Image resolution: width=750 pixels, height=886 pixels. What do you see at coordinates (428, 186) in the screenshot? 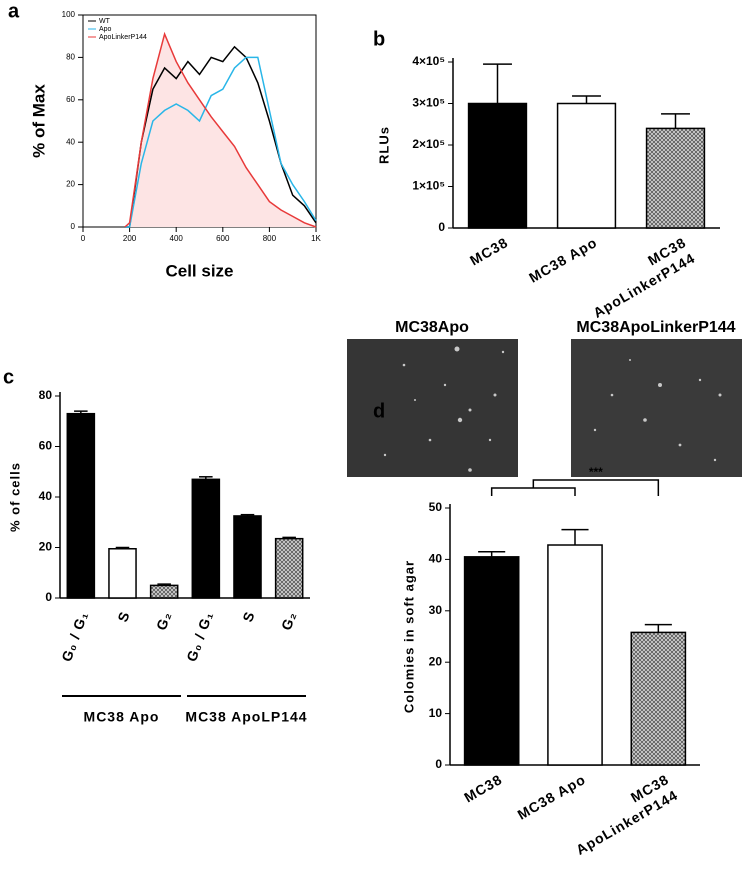
I see `y-tick-label: 1×10⁵` at bounding box center [428, 186].